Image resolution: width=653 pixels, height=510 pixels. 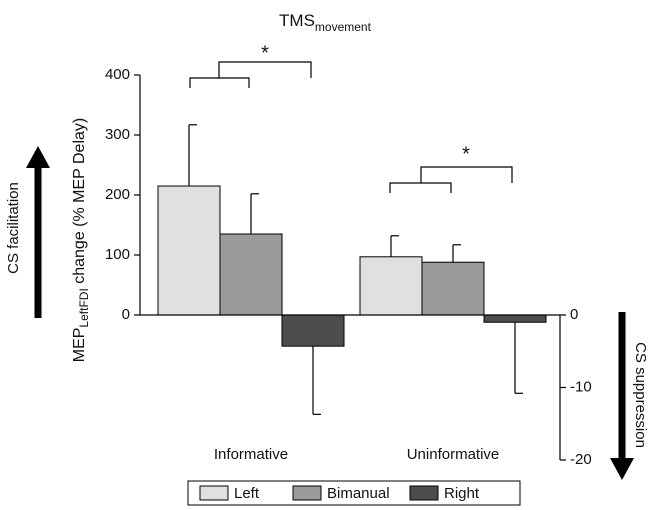 What do you see at coordinates (462, 493) in the screenshot?
I see `legend-label: Right` at bounding box center [462, 493].